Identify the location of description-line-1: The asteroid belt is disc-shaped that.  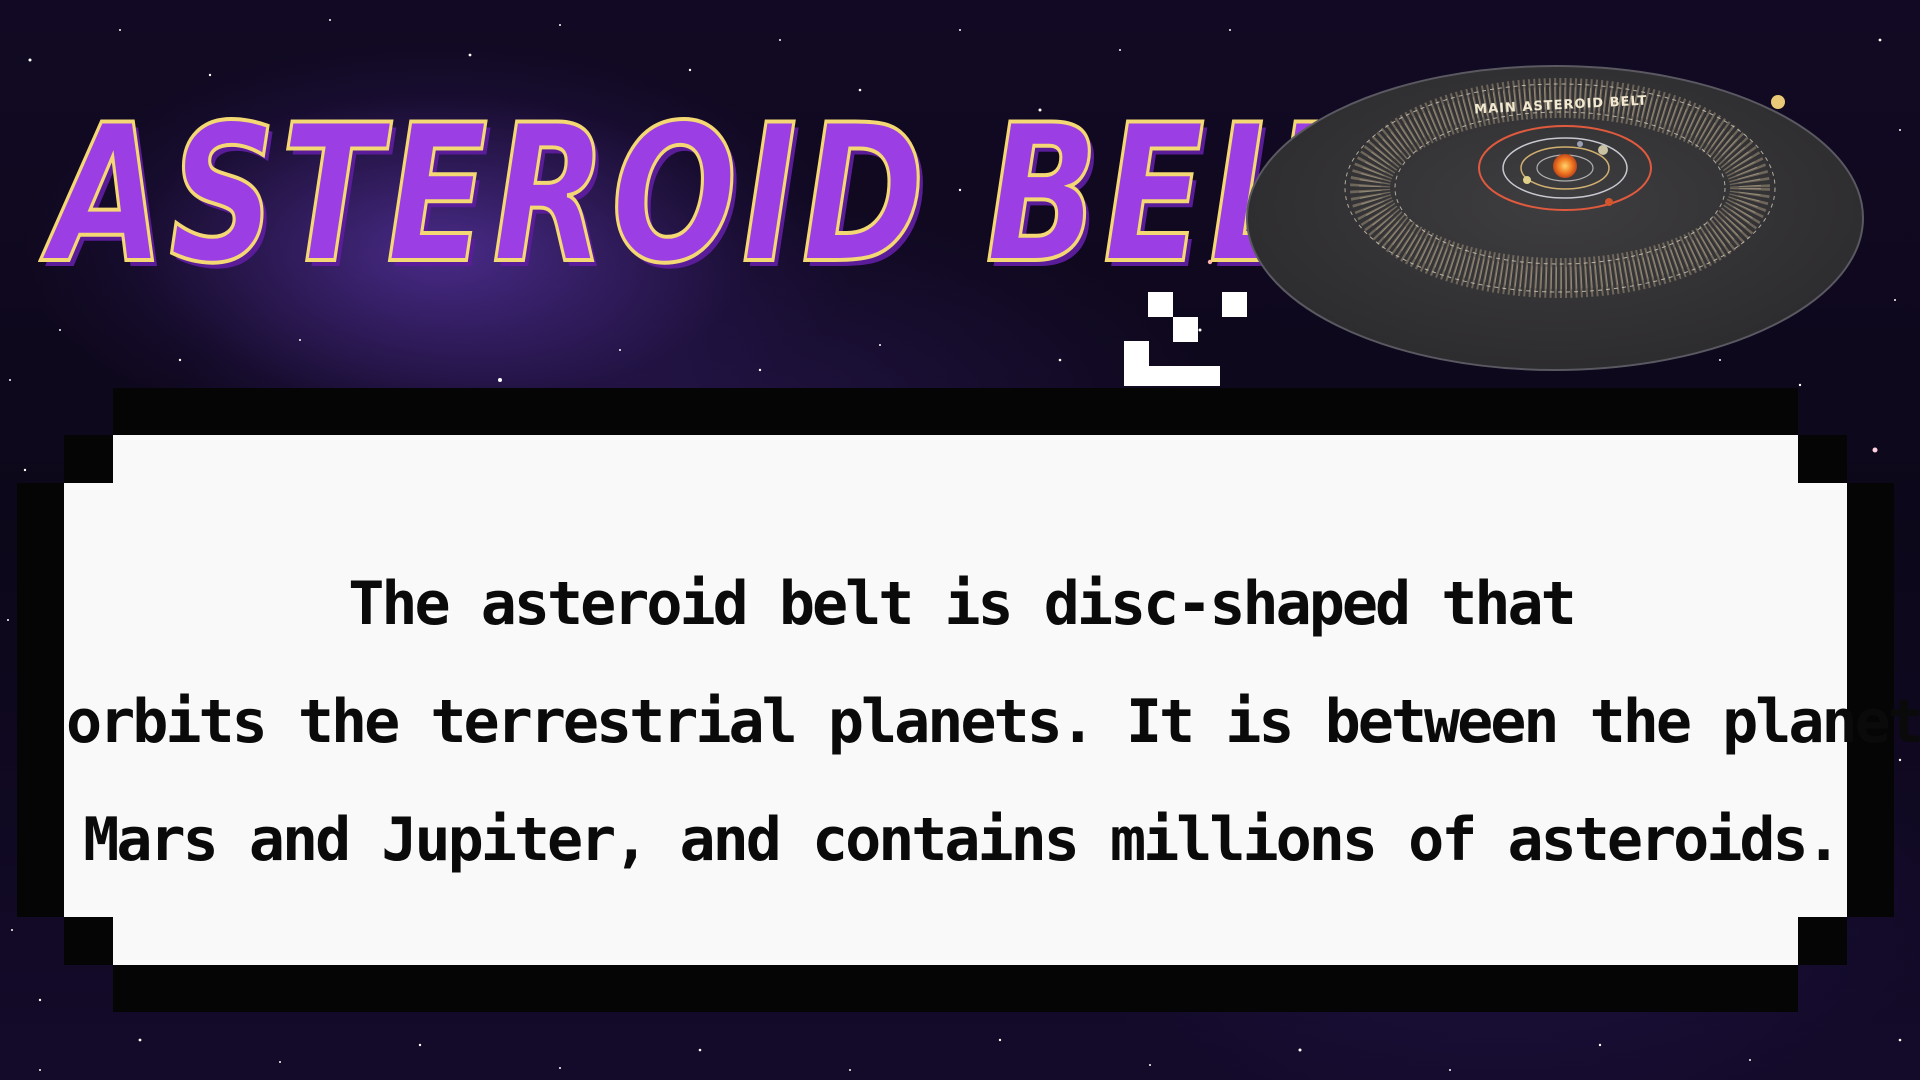
(962, 604).